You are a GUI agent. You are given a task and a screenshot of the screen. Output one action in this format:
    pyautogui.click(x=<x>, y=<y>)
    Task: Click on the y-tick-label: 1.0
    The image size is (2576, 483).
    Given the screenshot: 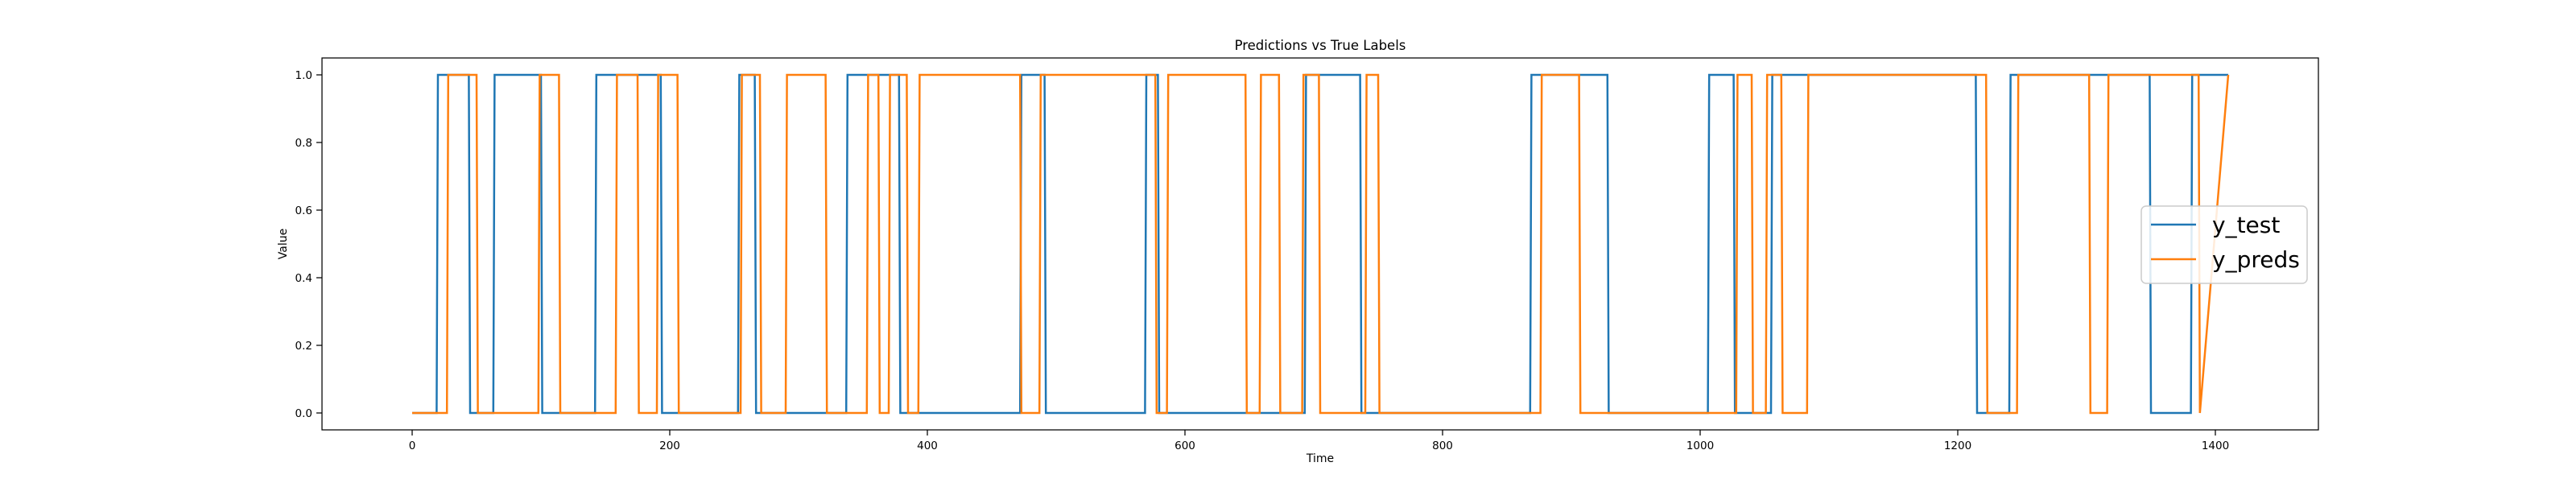 What is the action you would take?
    pyautogui.click(x=303, y=75)
    